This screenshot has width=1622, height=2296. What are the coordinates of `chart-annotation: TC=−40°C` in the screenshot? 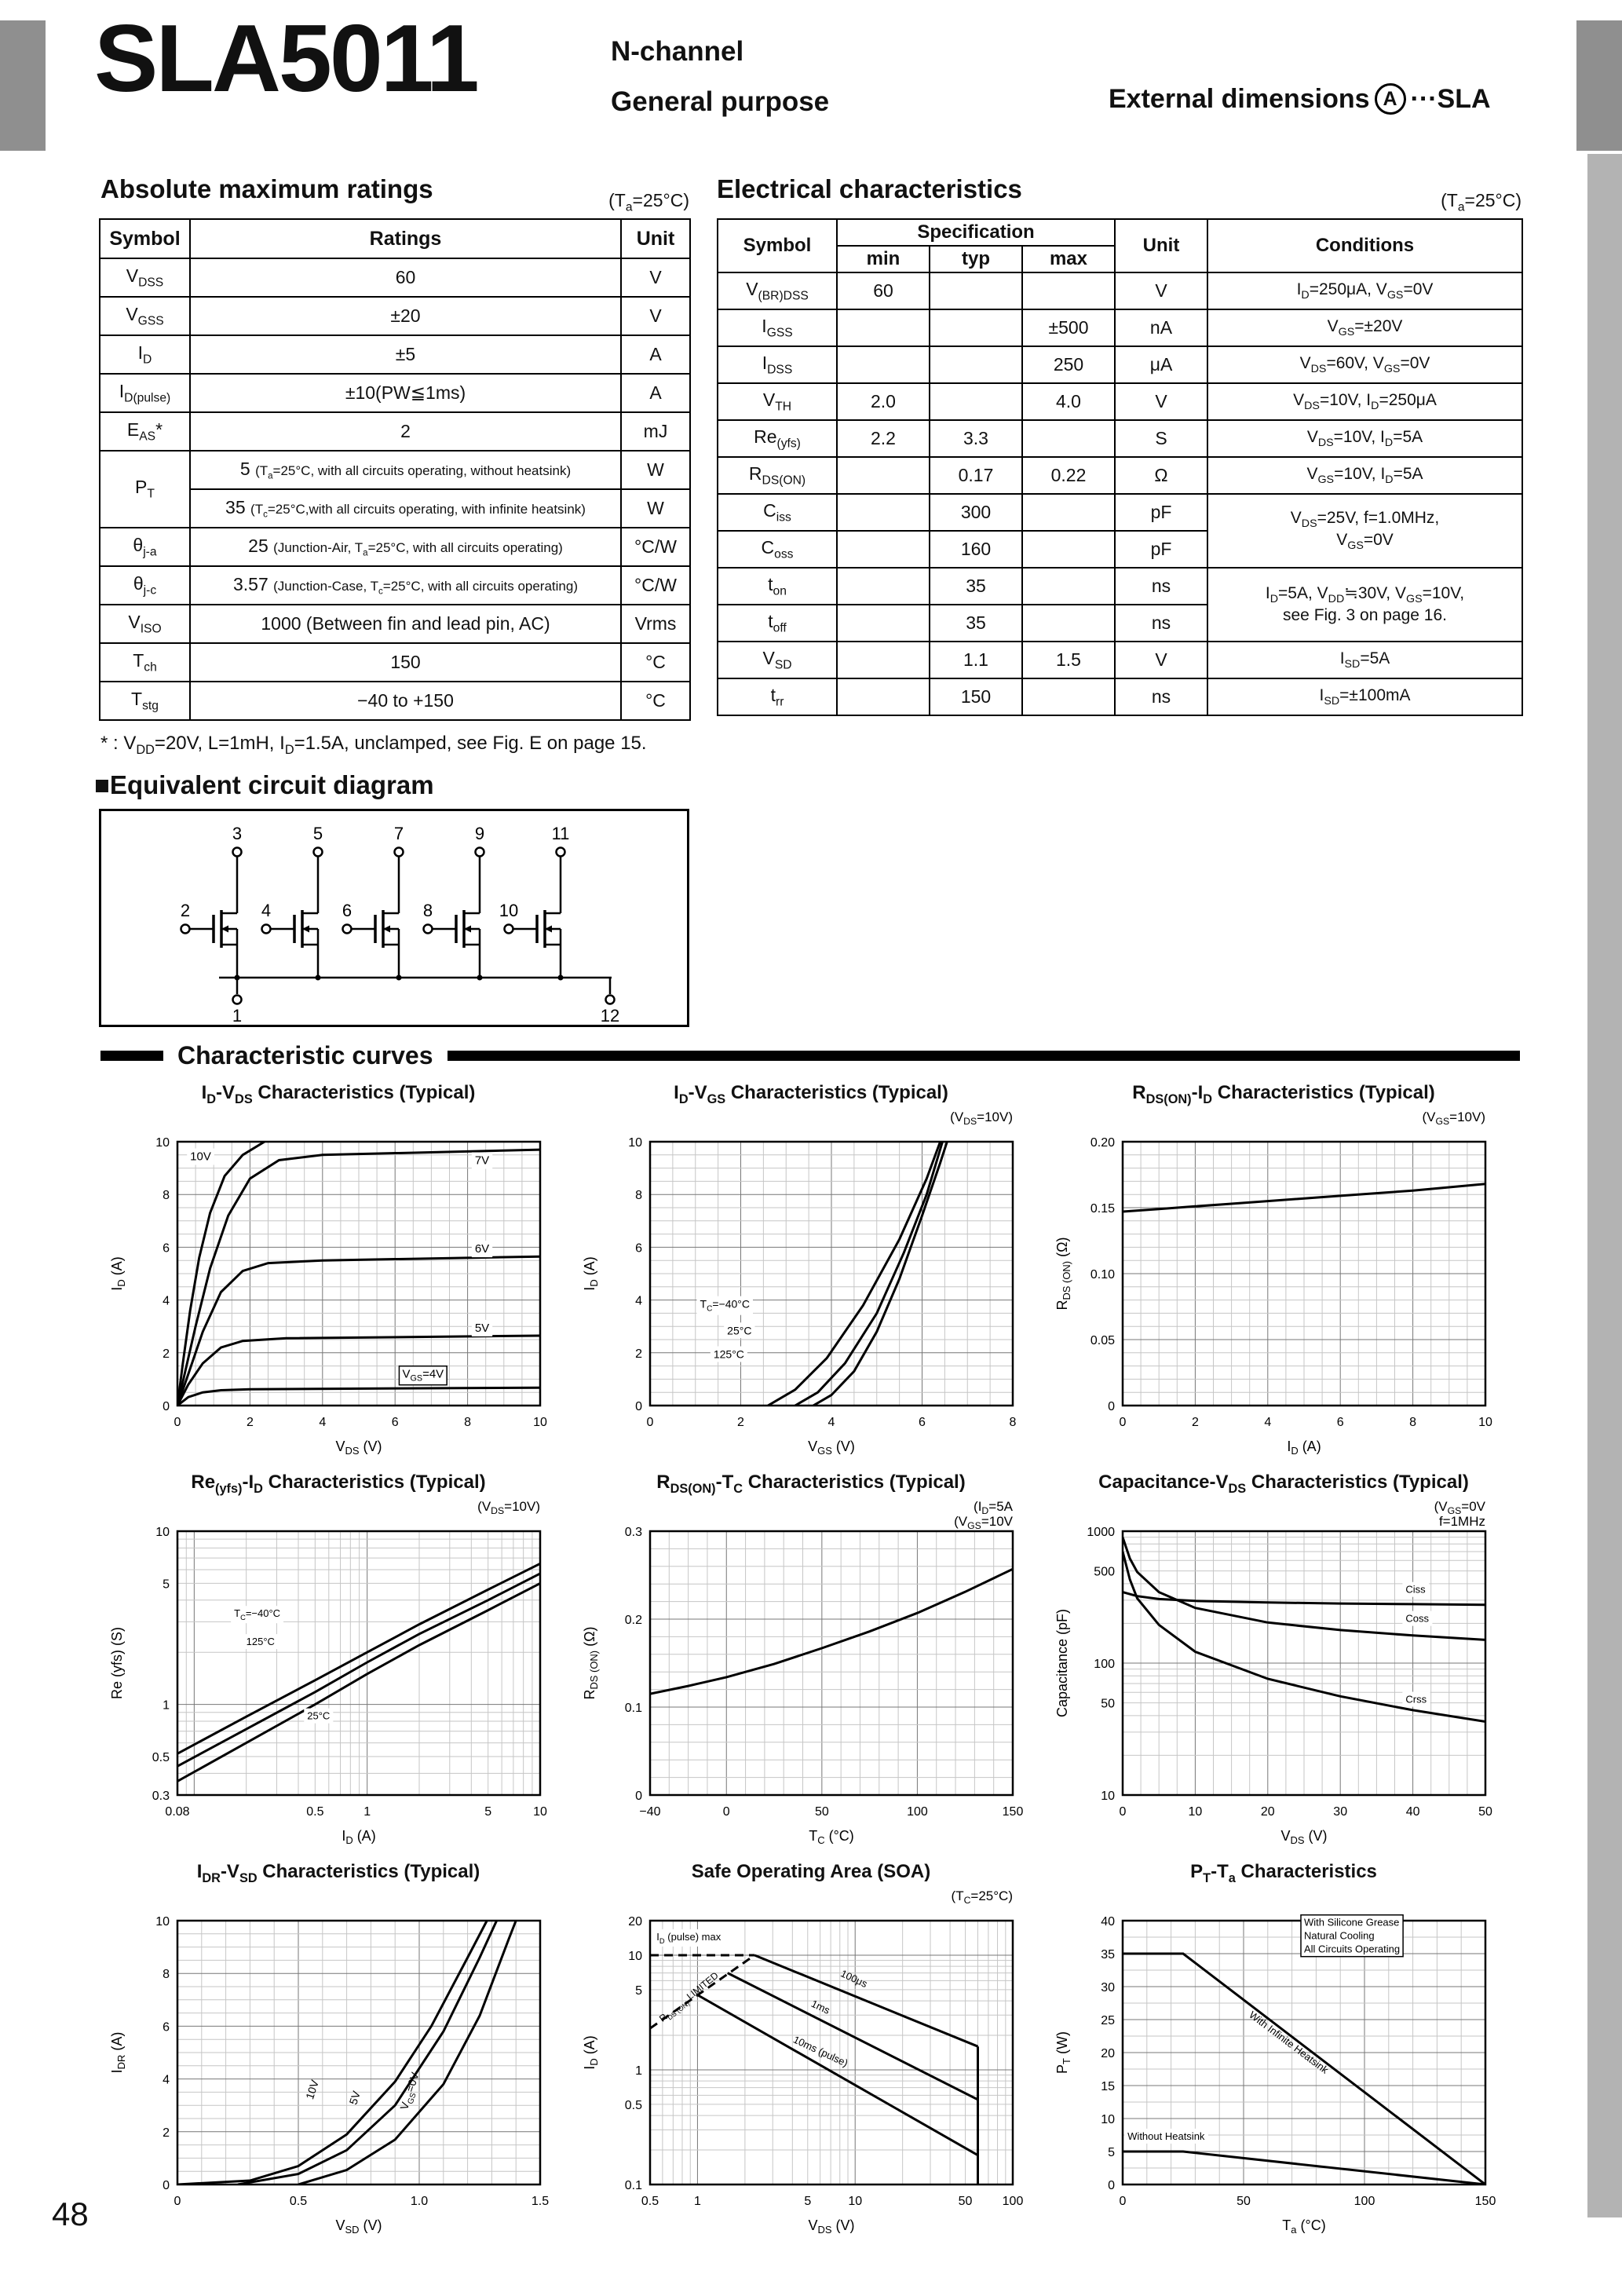 It's located at (257, 1615).